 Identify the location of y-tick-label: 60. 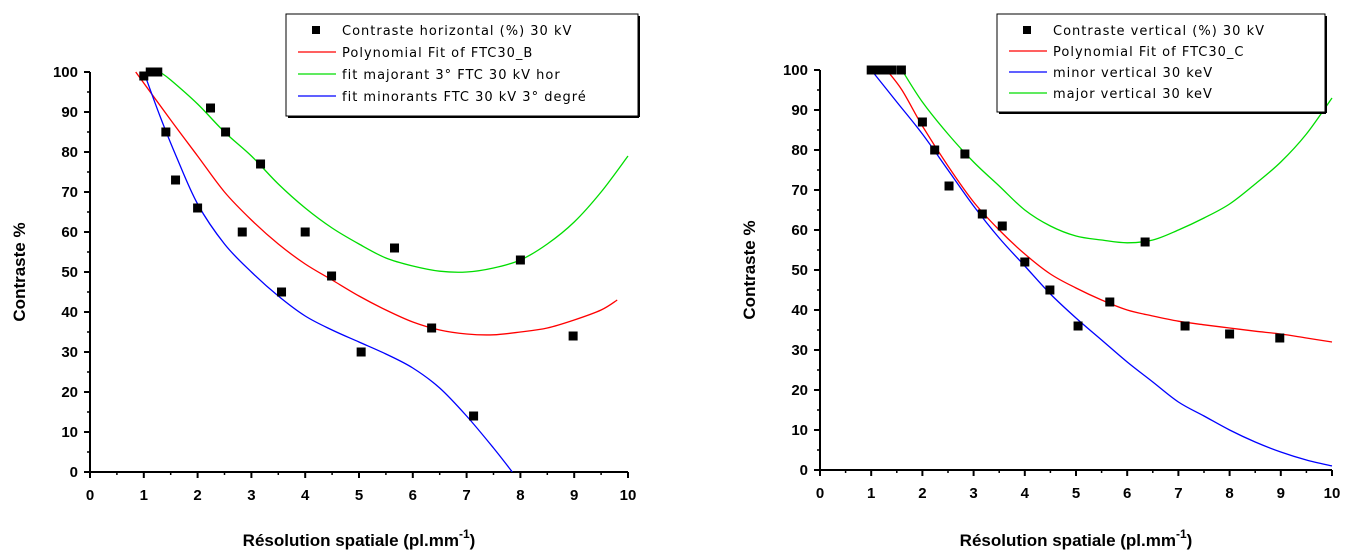
(799, 230).